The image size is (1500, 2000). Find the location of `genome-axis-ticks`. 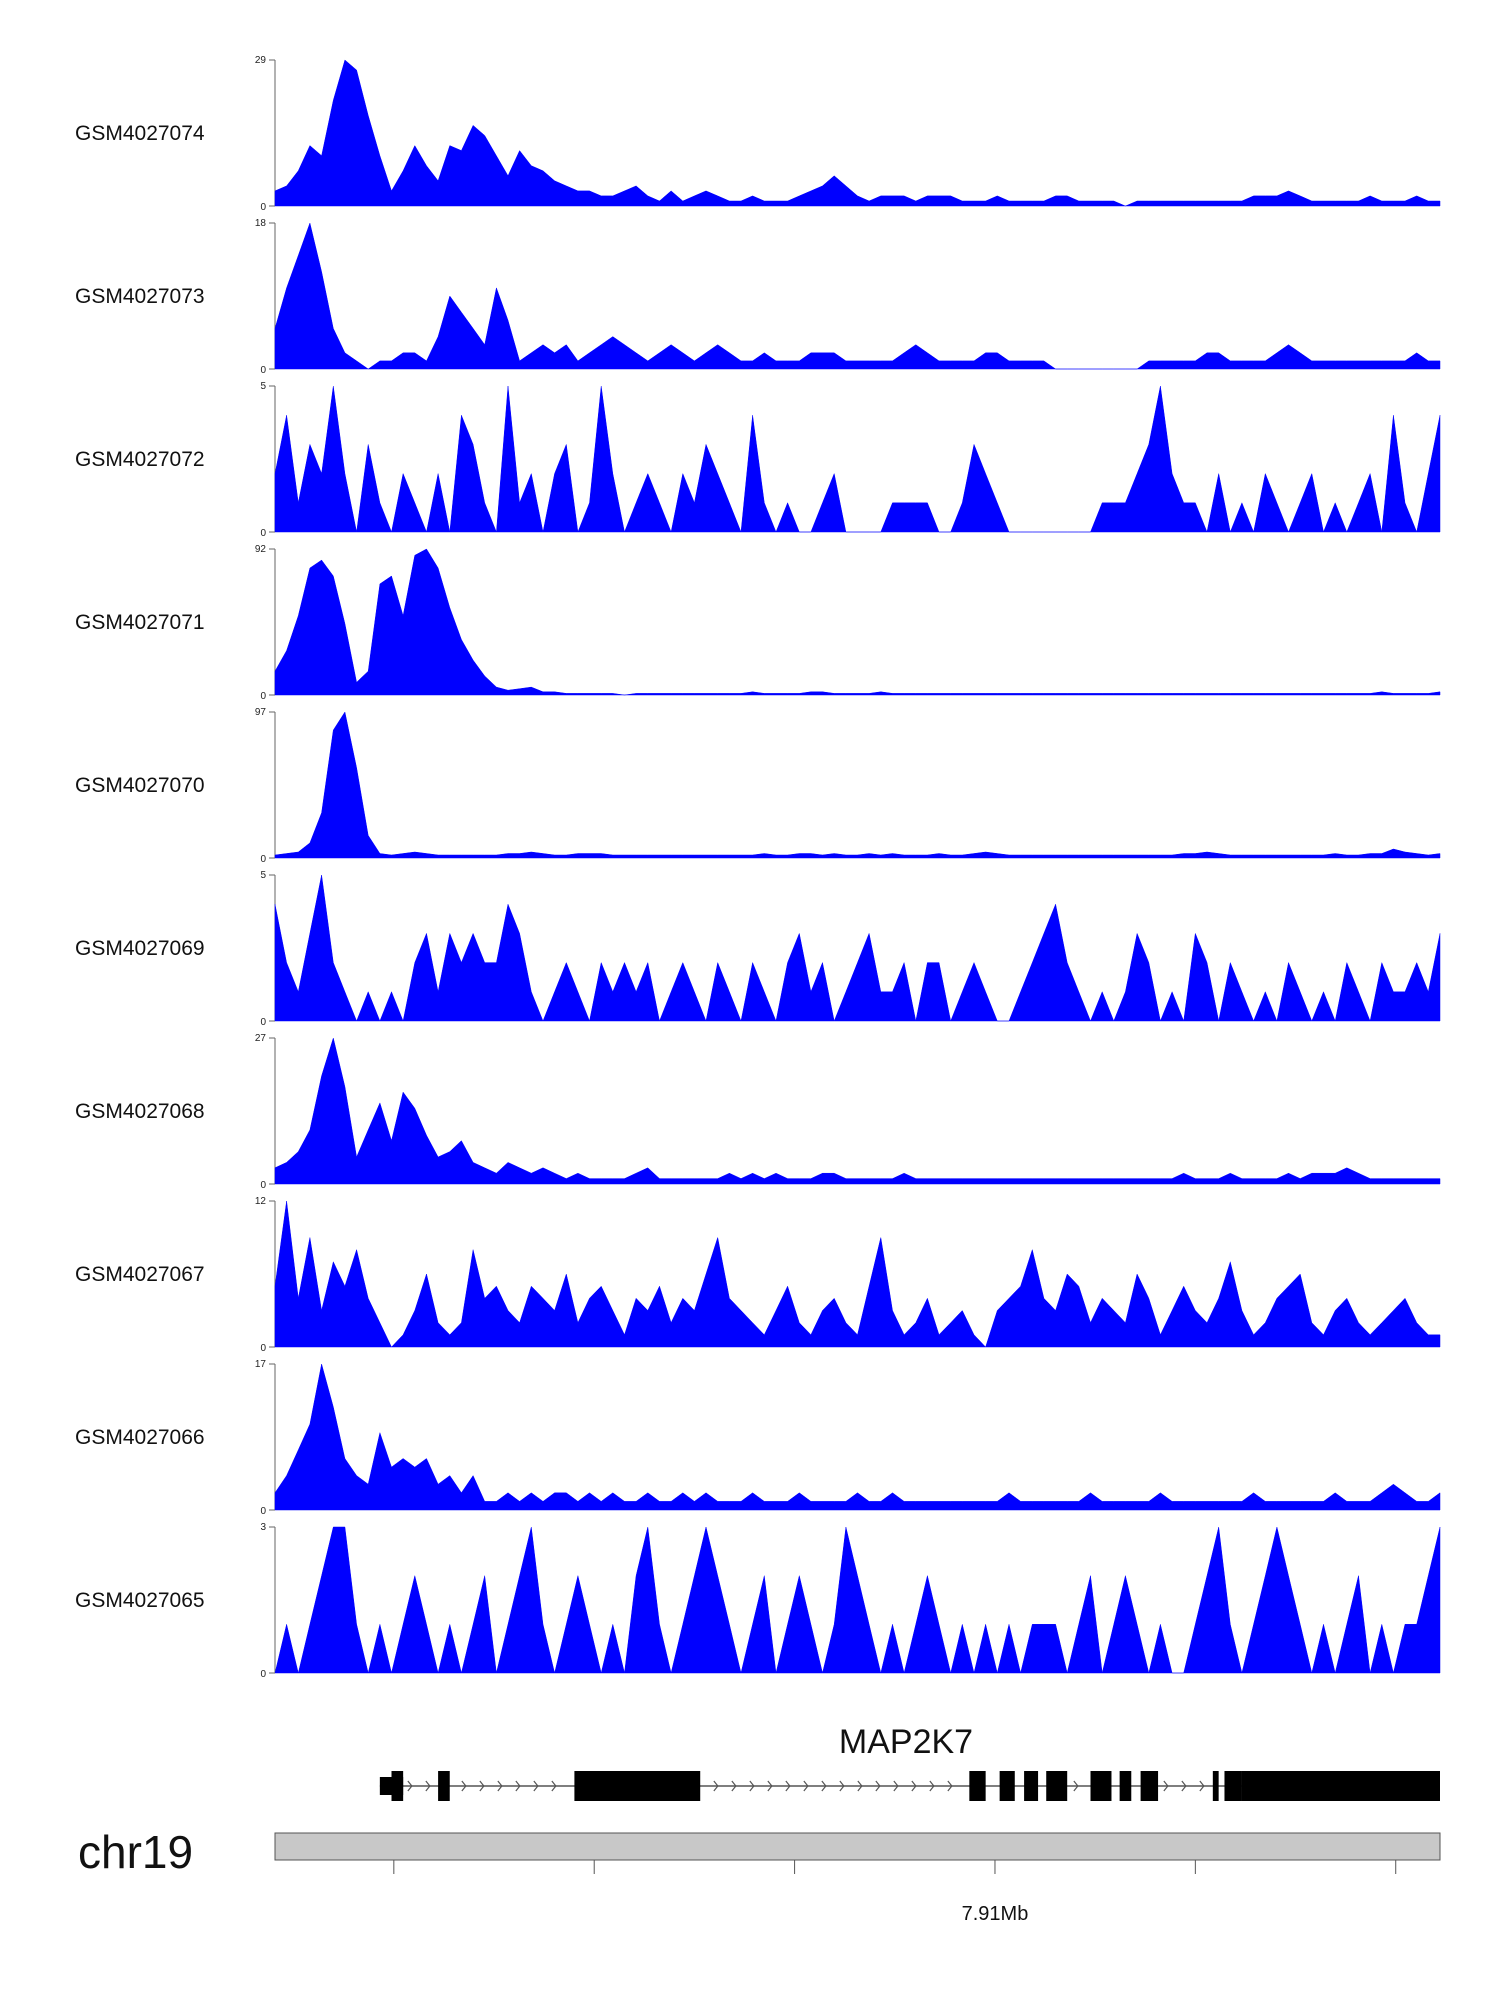

genome-axis-ticks is located at coordinates (895, 1867).